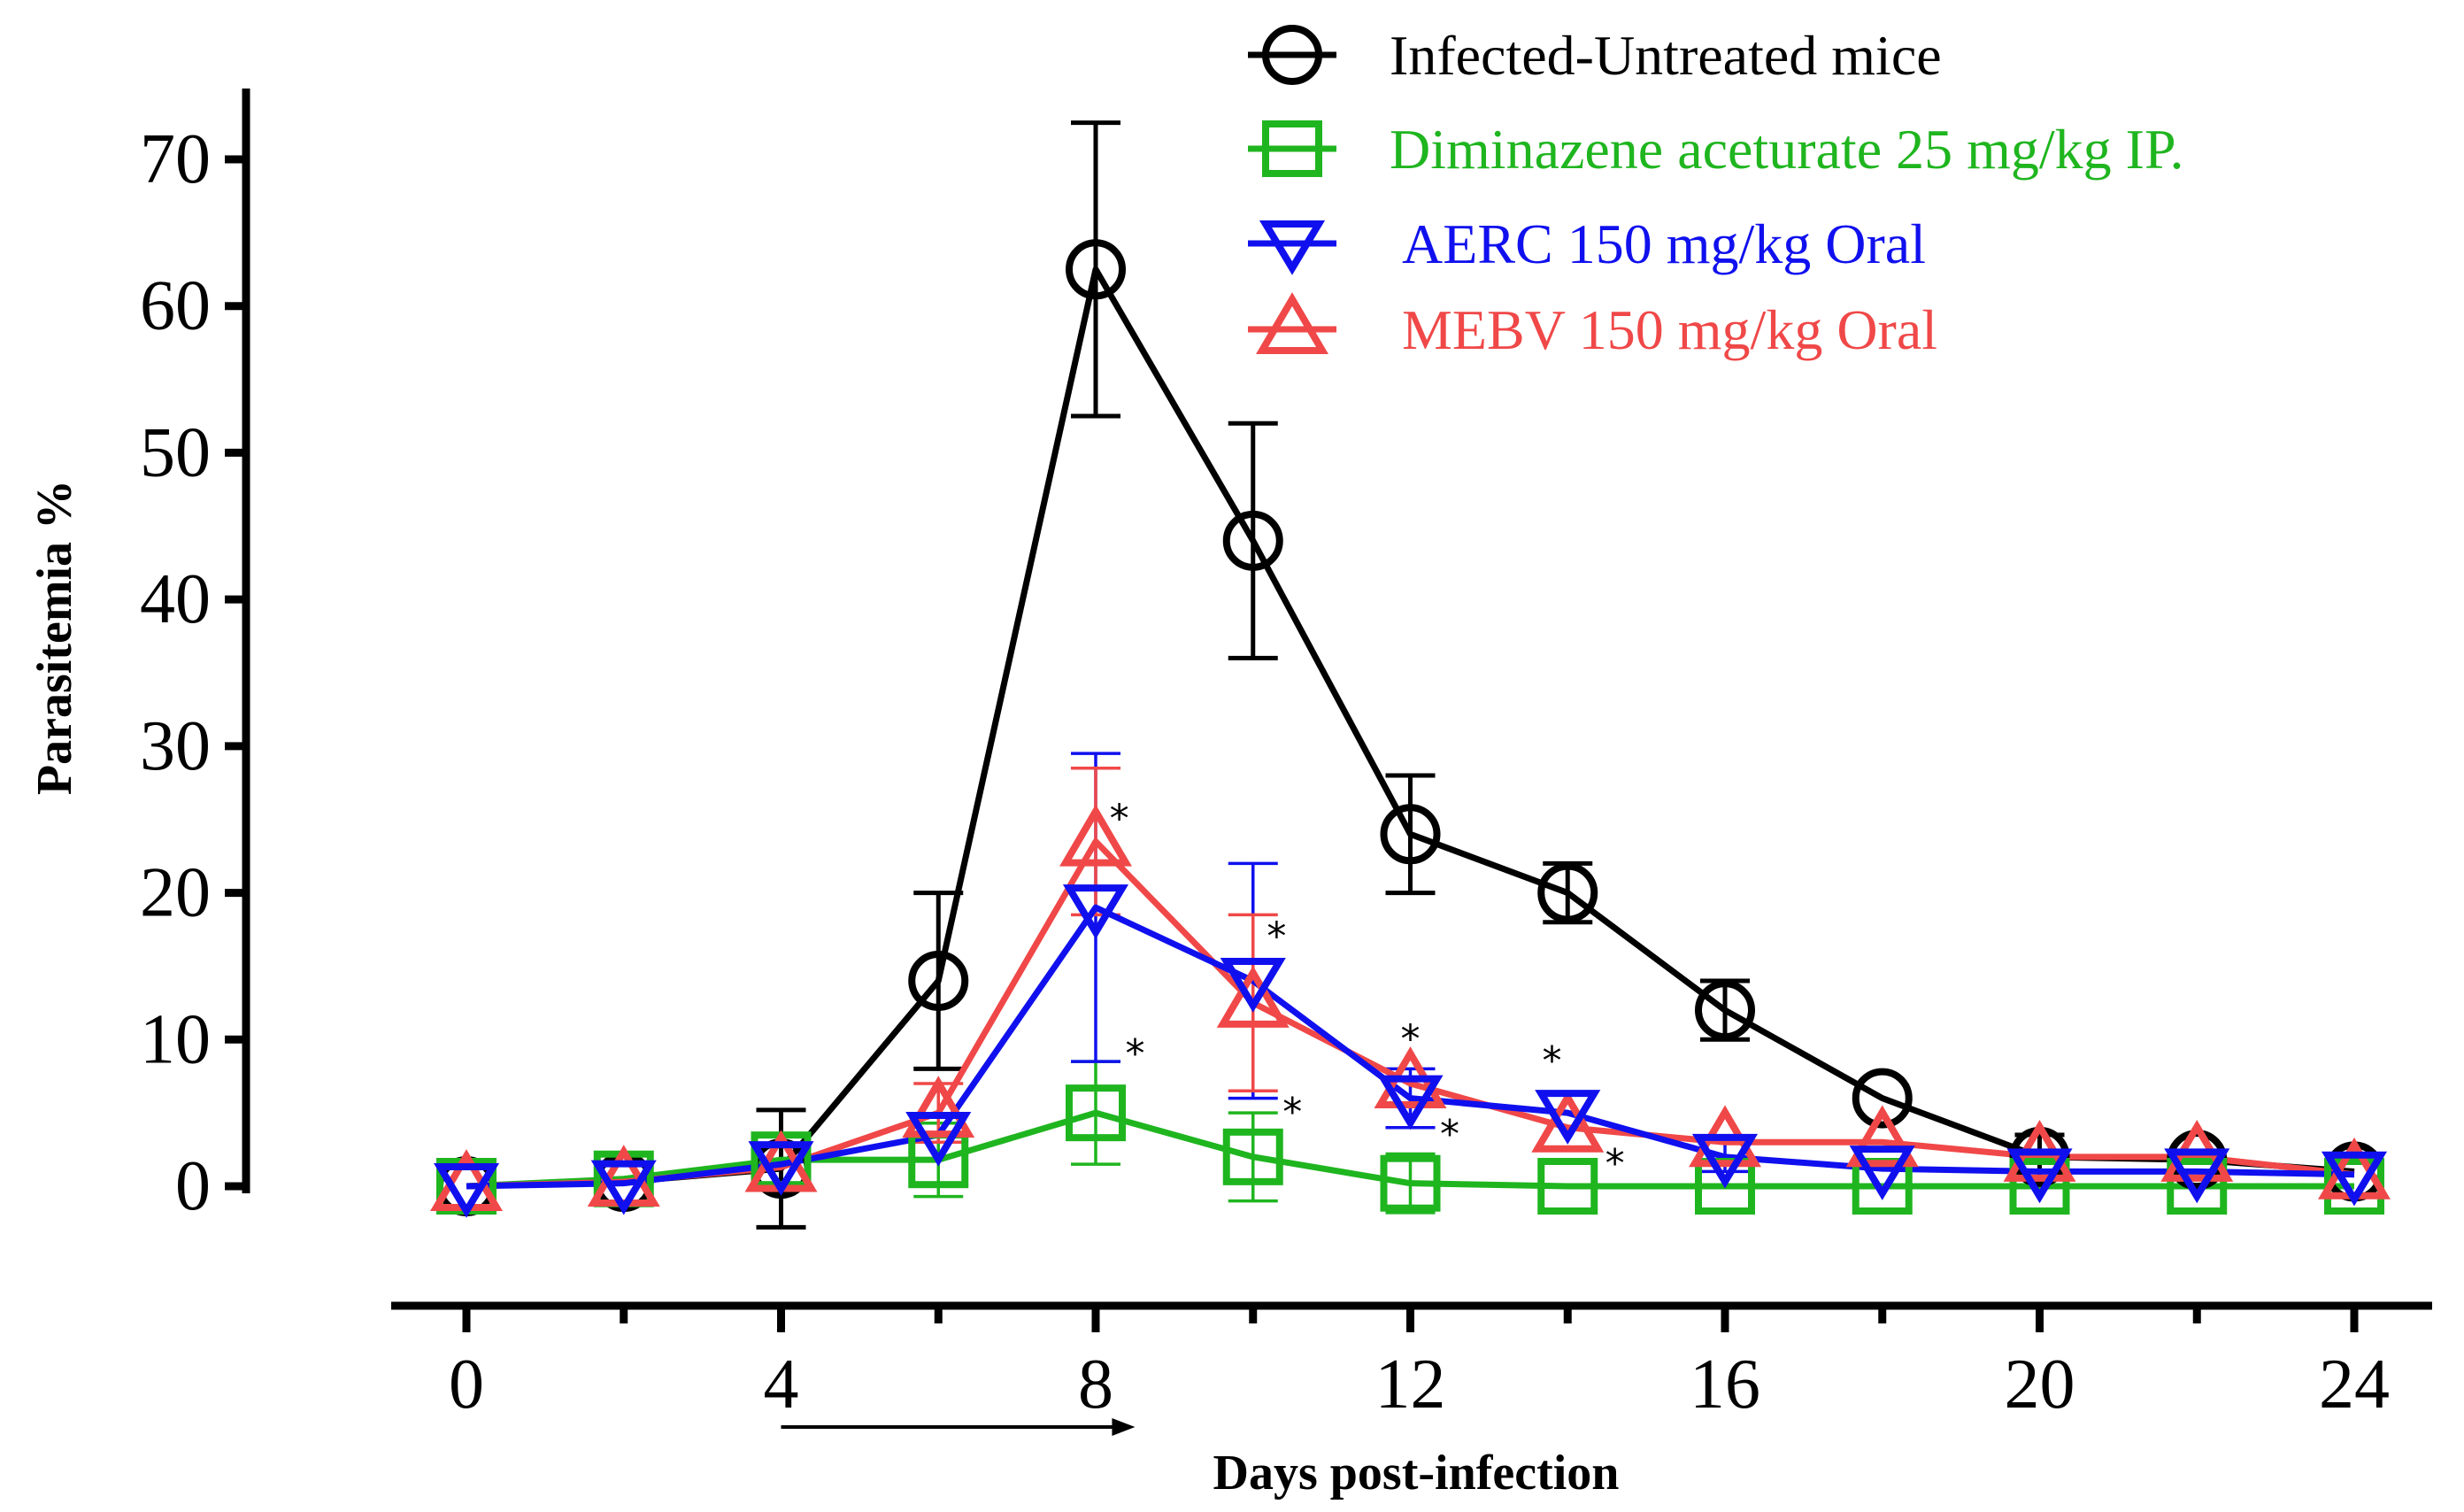 Image resolution: width=2464 pixels, height=1512 pixels. I want to click on legend-entry: MEBV 150 mg/kg Oral, so click(1593, 326).